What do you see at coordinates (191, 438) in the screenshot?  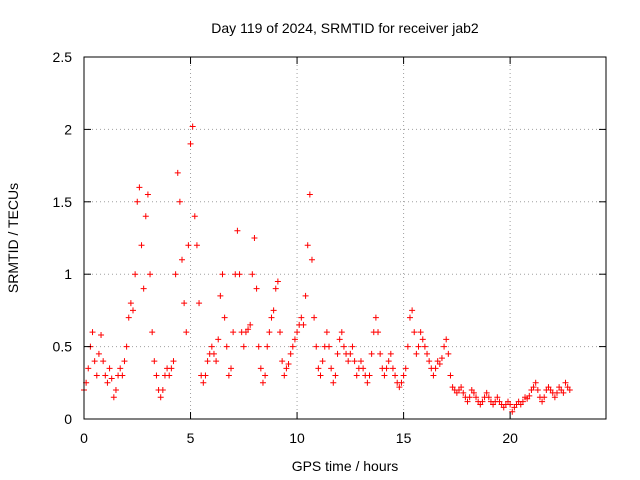 I see `x-tick-label: 5` at bounding box center [191, 438].